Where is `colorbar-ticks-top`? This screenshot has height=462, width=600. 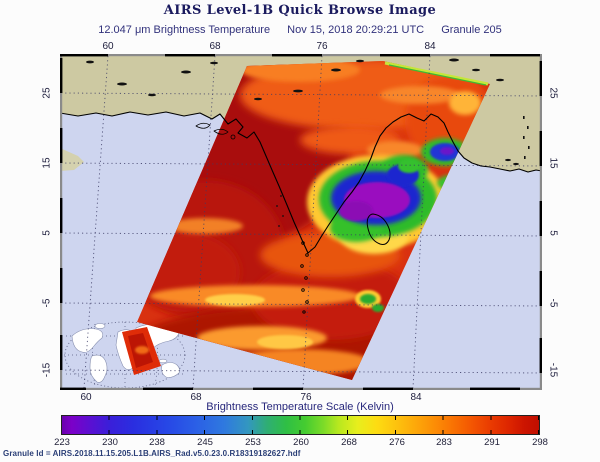
colorbar-ticks-top is located at coordinates (300, 418).